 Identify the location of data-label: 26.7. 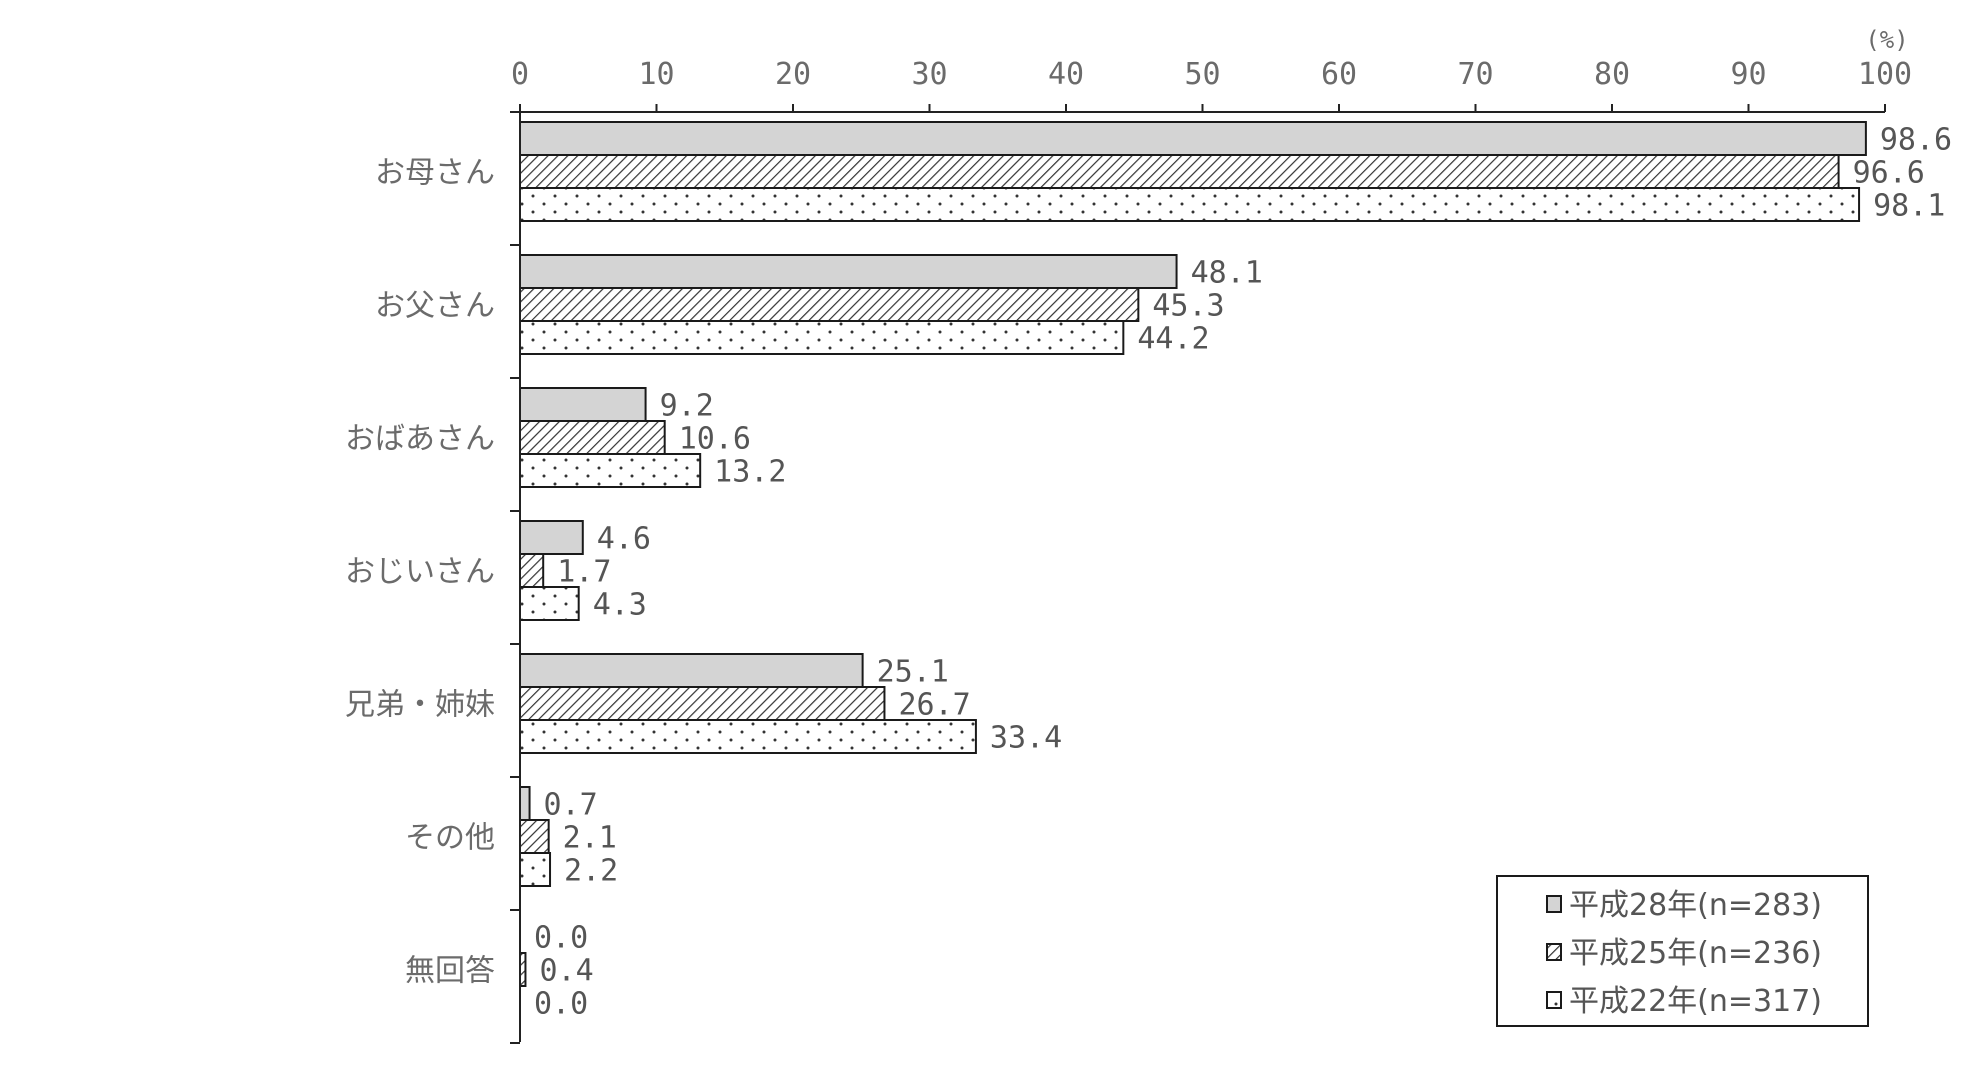
(934, 705).